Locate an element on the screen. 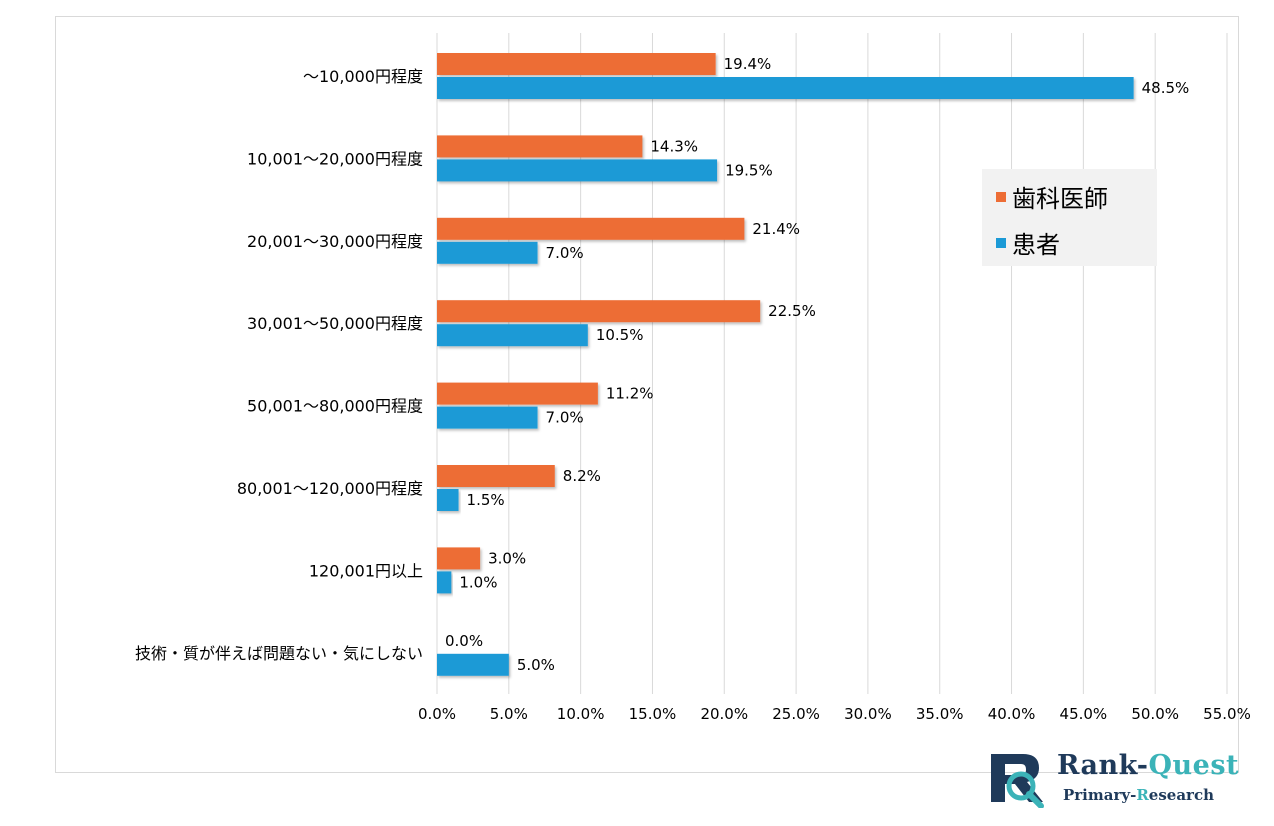 The image size is (1274, 826). rank-quest-logo: Rank-Quest Primary-Research is located at coordinates (1112, 778).